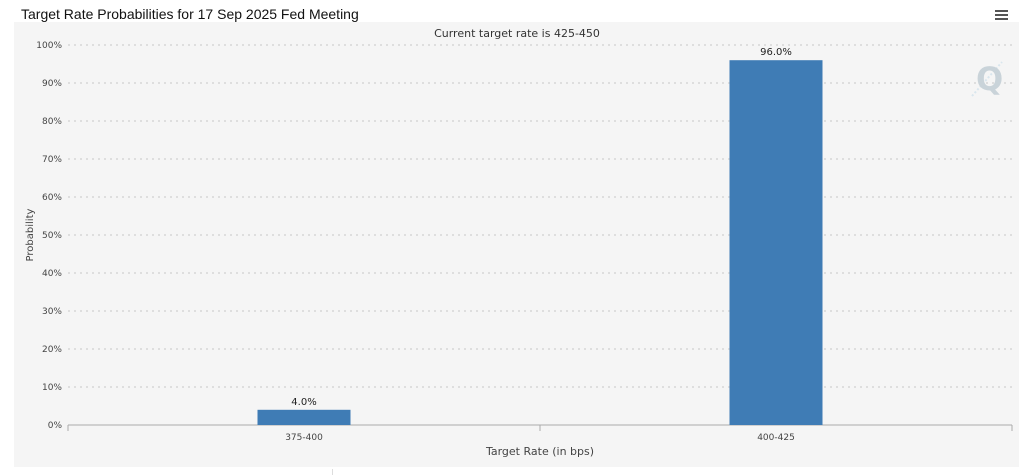 The width and height of the screenshot is (1032, 475). Describe the element at coordinates (52, 312) in the screenshot. I see `y-tick-label: 30%` at that location.